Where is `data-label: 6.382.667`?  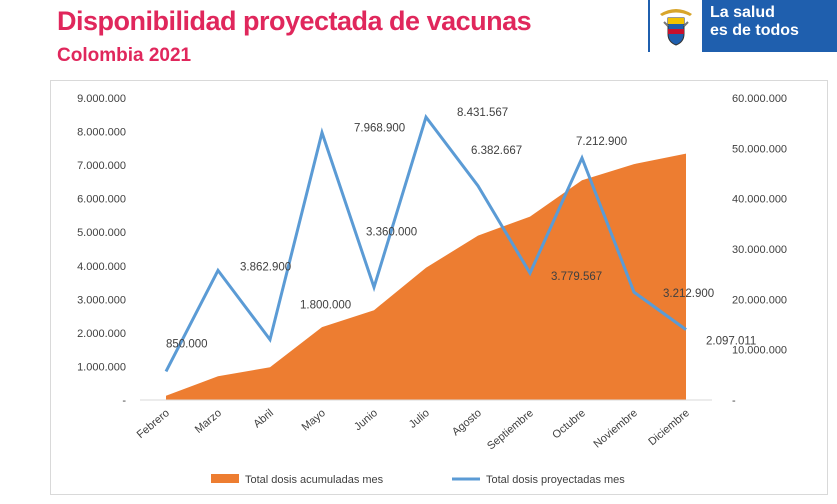
data-label: 6.382.667 is located at coordinates (496, 151).